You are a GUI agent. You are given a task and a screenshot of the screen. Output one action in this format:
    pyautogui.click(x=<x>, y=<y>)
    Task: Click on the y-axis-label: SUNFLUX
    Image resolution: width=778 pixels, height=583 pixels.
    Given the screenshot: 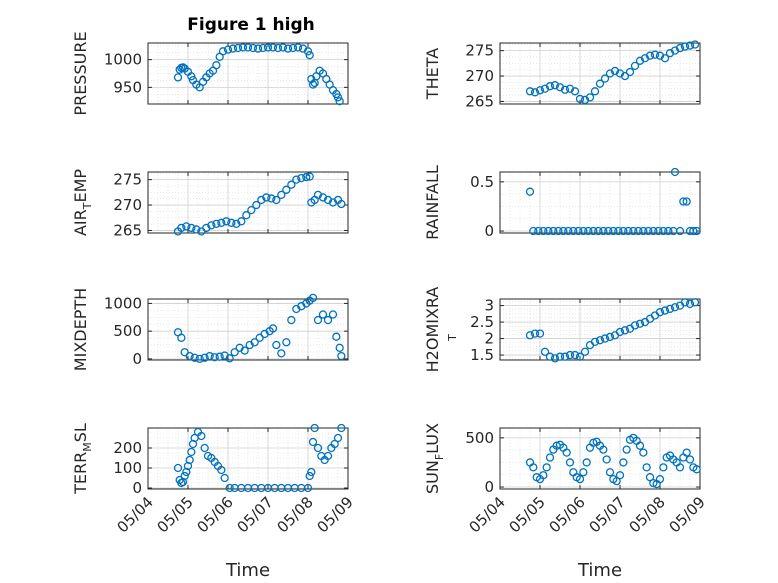 What is the action you would take?
    pyautogui.click(x=434, y=458)
    